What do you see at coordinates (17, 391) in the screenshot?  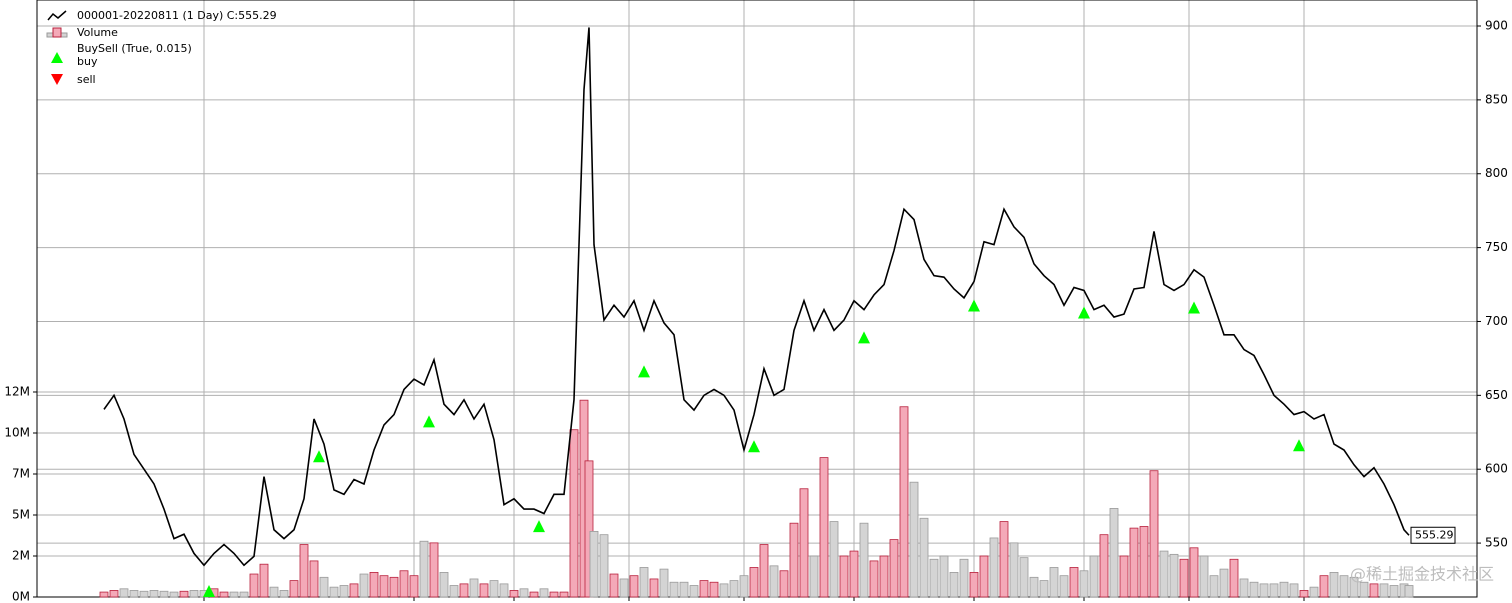 I see `y2-tick-label: 12M` at bounding box center [17, 391].